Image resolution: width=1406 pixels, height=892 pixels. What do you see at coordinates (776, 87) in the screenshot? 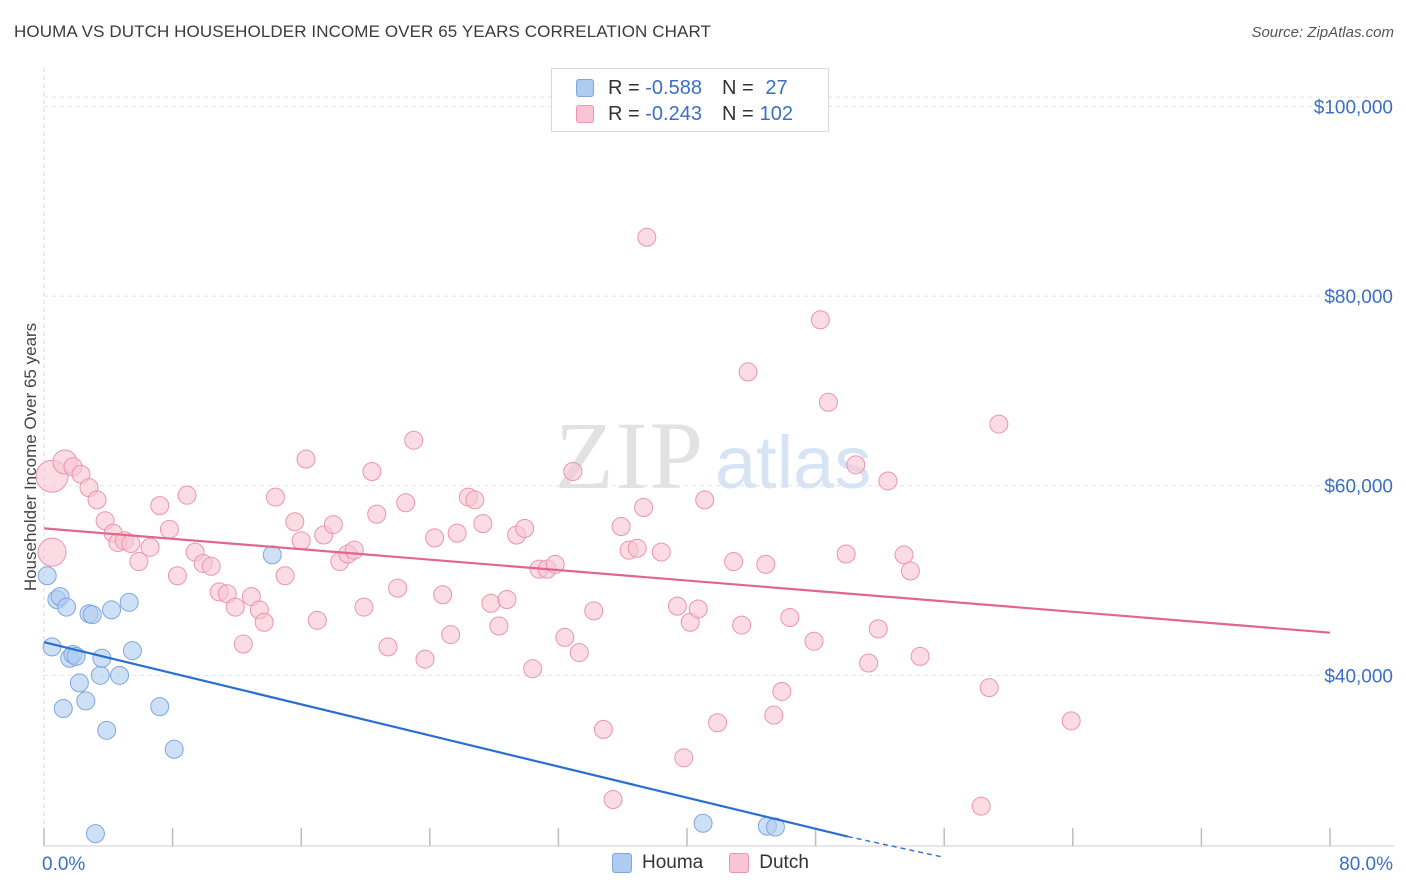
I see `legend-n-value: 27` at bounding box center [776, 87].